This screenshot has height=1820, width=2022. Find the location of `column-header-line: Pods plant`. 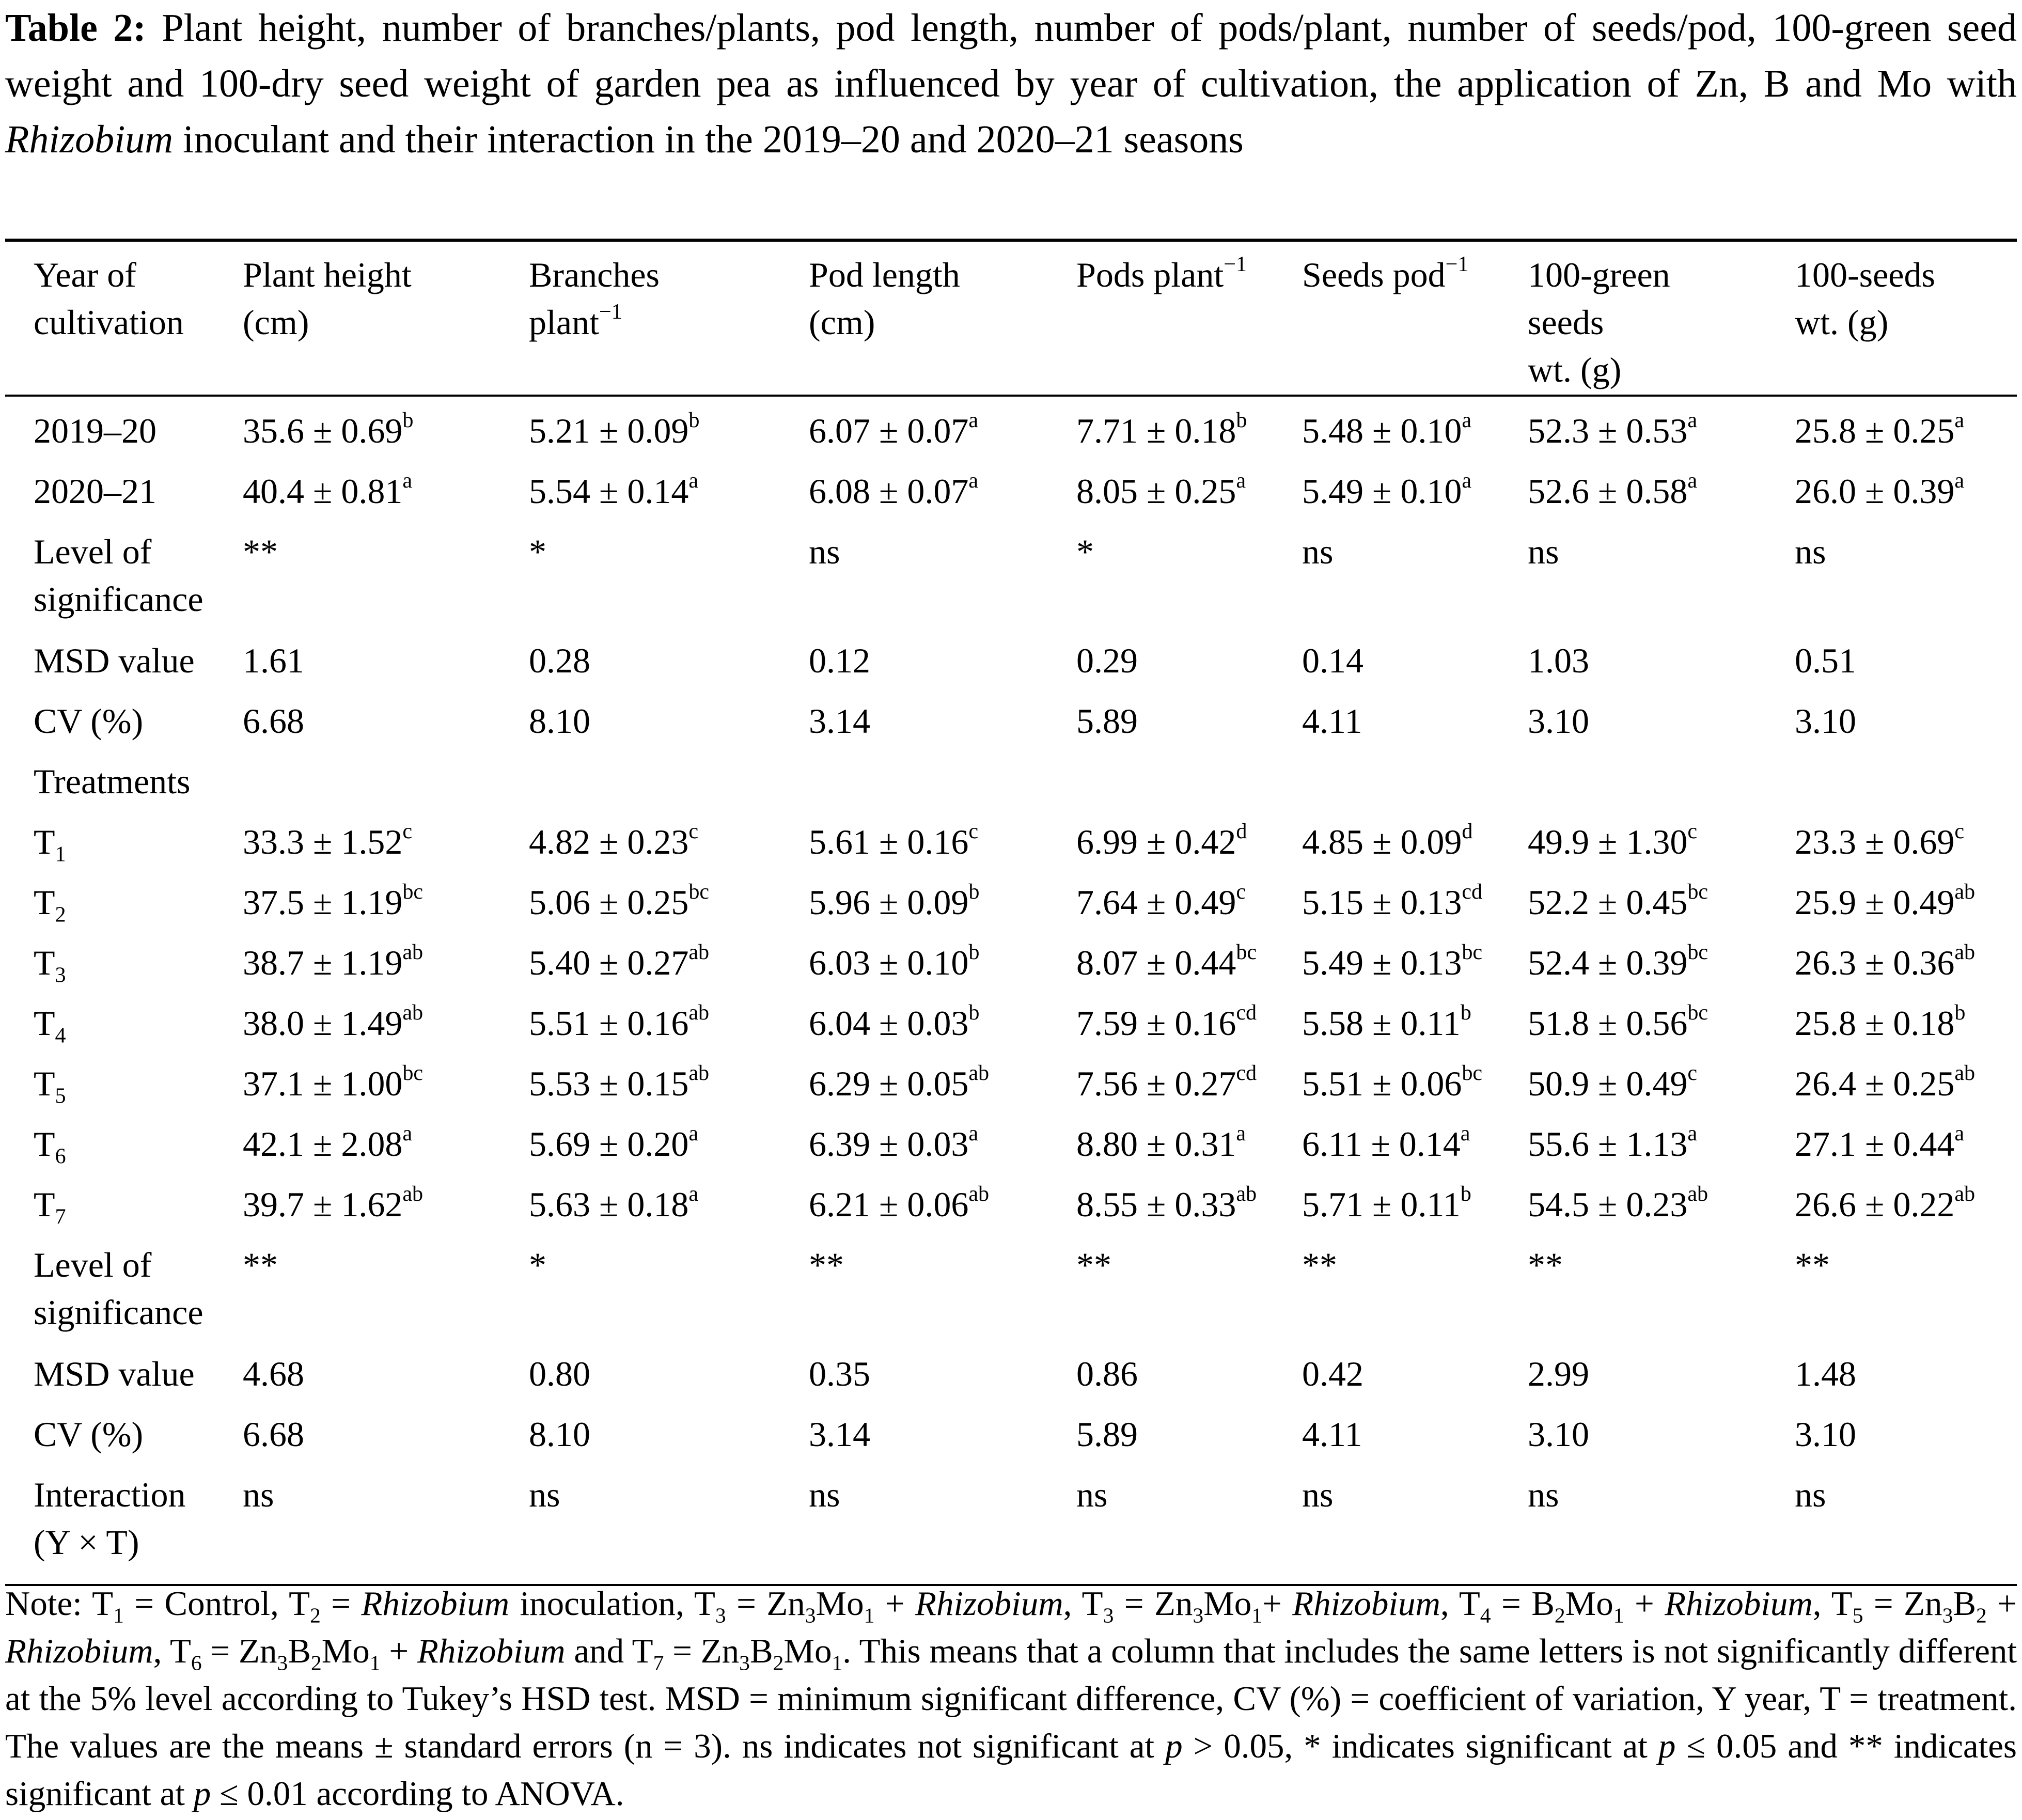

column-header-line: Pods plant is located at coordinates (1150, 274).